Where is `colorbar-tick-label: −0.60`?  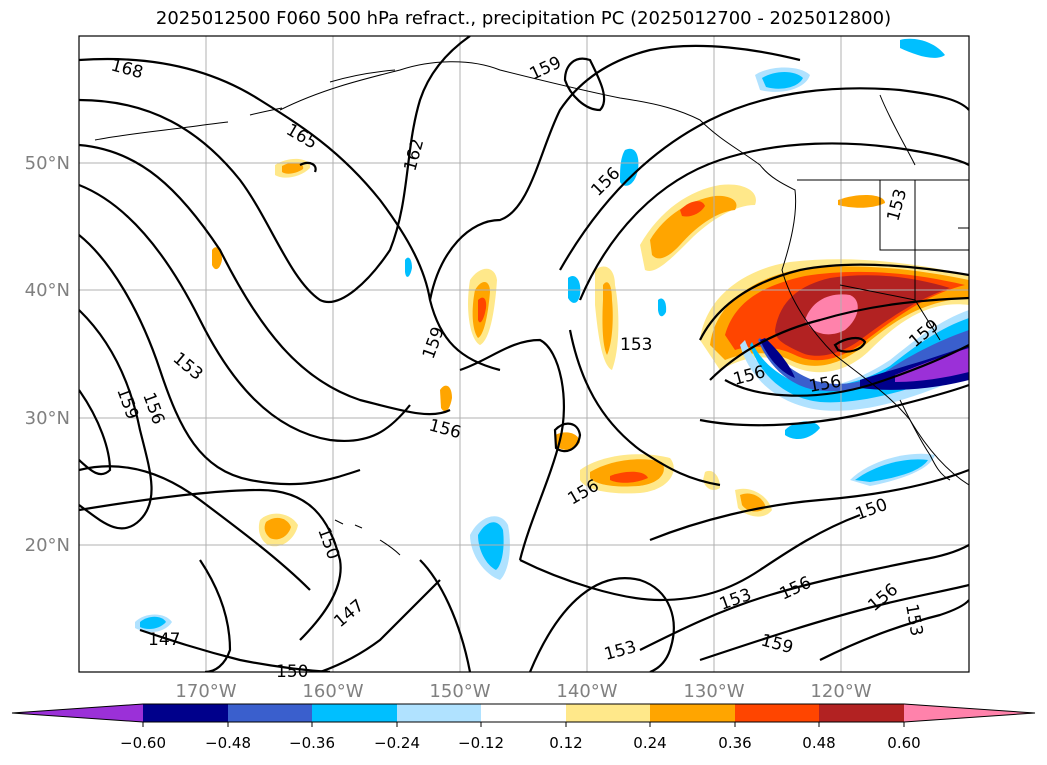
colorbar-tick-label: −0.60 is located at coordinates (143, 743).